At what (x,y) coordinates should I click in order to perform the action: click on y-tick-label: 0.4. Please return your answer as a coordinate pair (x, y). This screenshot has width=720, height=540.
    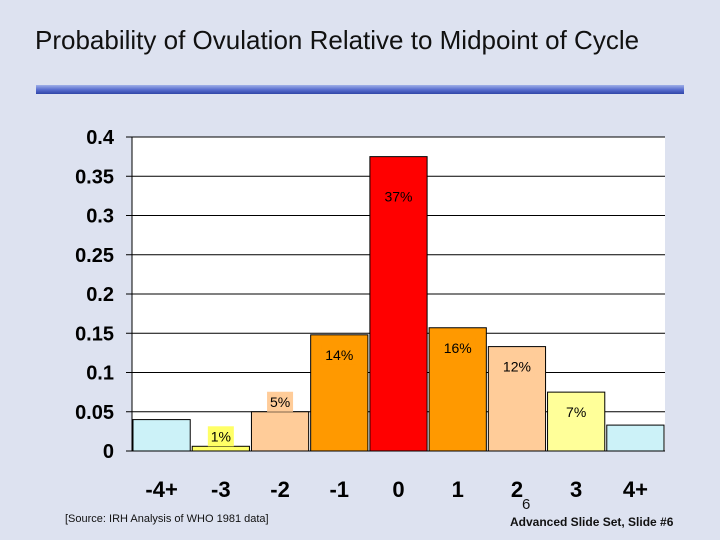
    Looking at the image, I should click on (100, 138).